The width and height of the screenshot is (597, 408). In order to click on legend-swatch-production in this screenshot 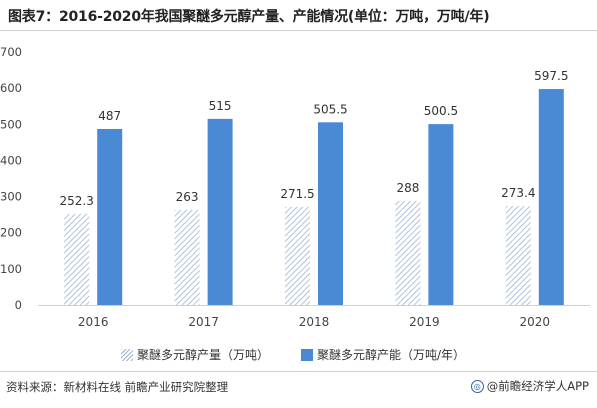, I will do `click(127, 354)`.